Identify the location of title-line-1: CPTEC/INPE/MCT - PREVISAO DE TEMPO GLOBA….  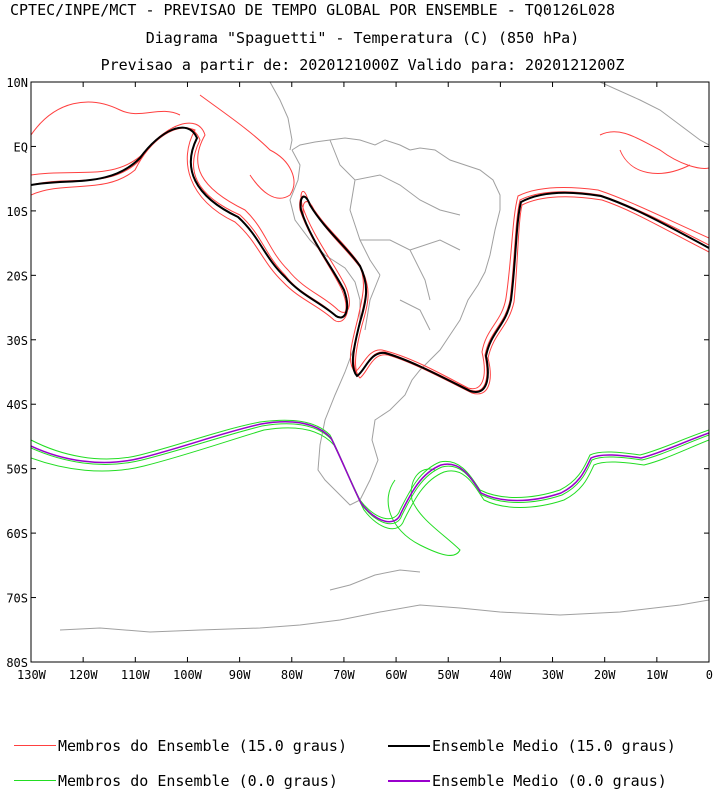
(313, 10).